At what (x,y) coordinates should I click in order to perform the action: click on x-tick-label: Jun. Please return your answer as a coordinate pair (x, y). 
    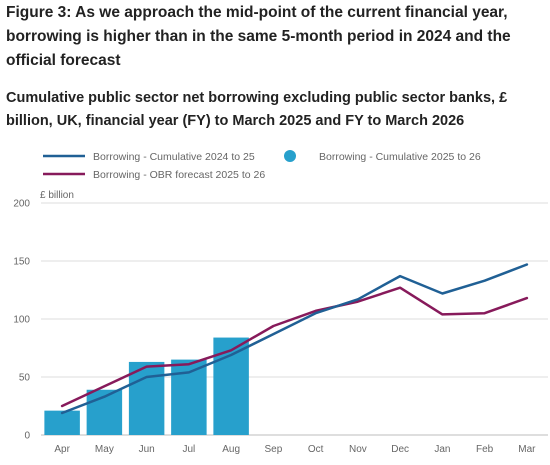
    Looking at the image, I should click on (147, 449).